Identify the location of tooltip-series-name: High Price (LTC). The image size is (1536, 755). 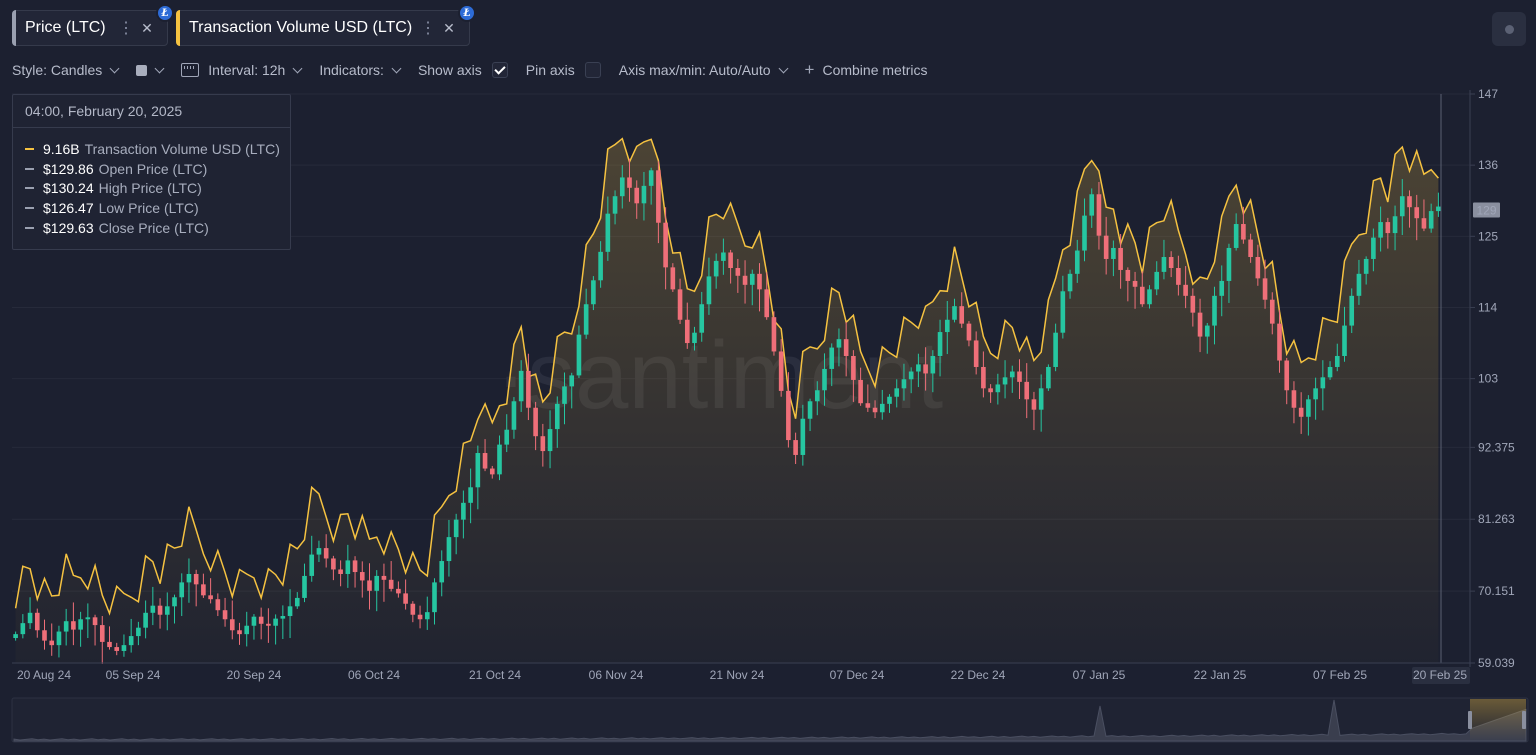
(150, 188).